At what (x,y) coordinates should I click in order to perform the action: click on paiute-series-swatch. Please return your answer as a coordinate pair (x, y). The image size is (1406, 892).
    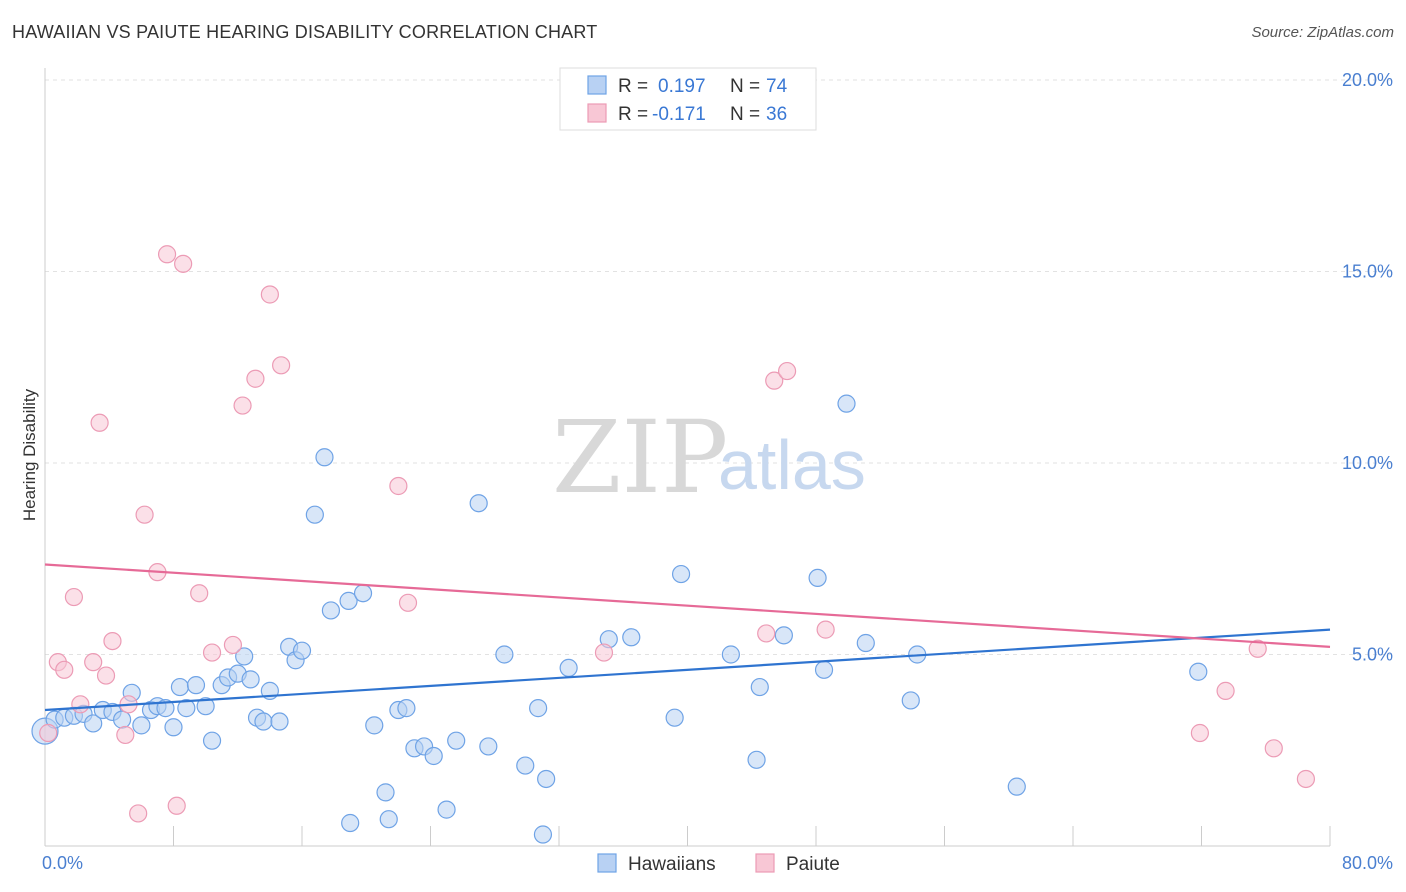
    Looking at the image, I should click on (765, 863).